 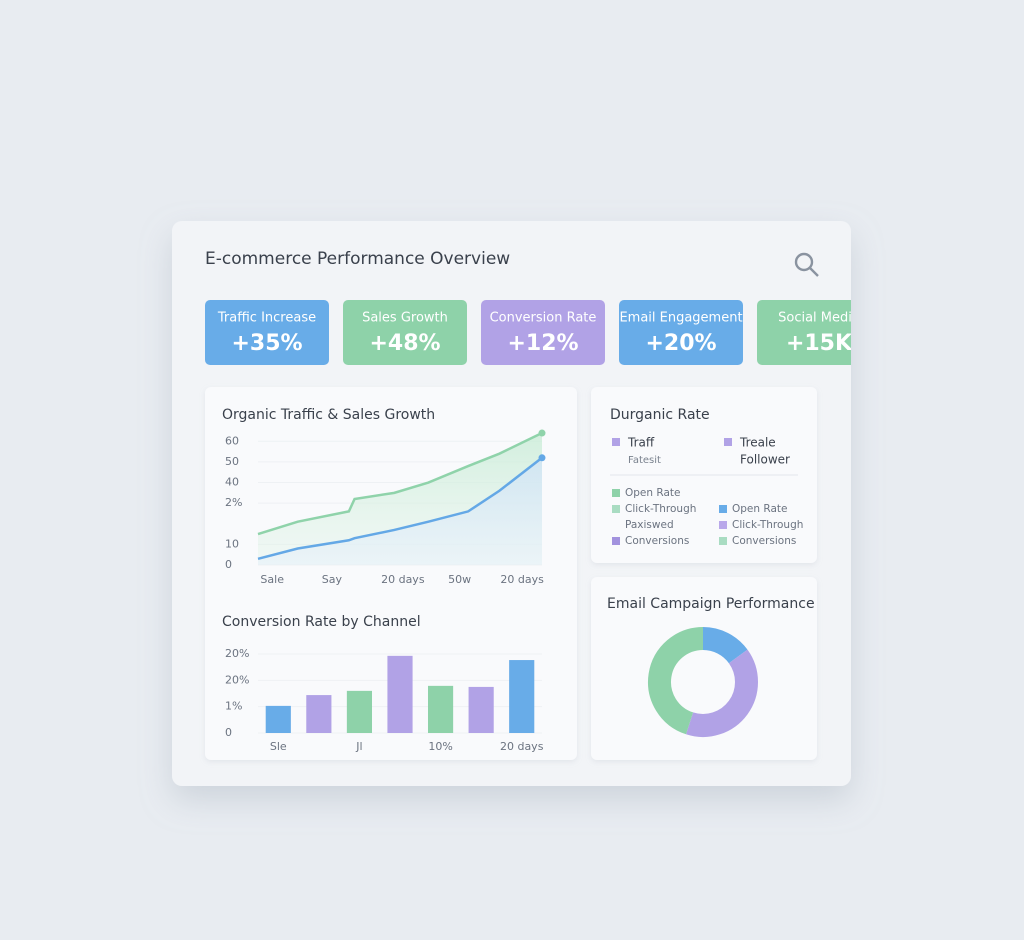 What do you see at coordinates (806, 264) in the screenshot?
I see `search-icon` at bounding box center [806, 264].